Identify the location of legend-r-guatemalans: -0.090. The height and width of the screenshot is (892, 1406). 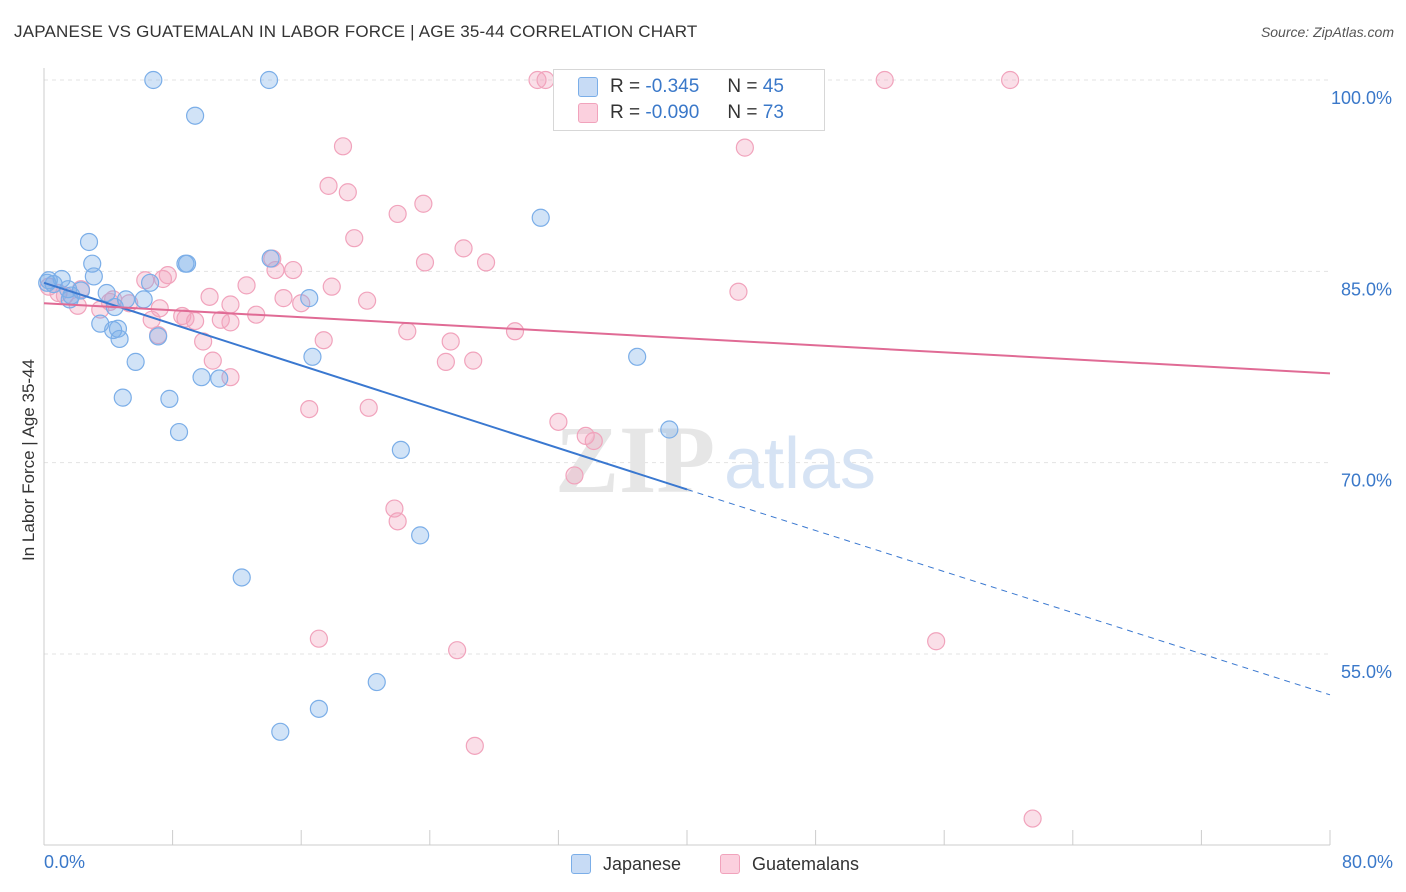
(672, 112).